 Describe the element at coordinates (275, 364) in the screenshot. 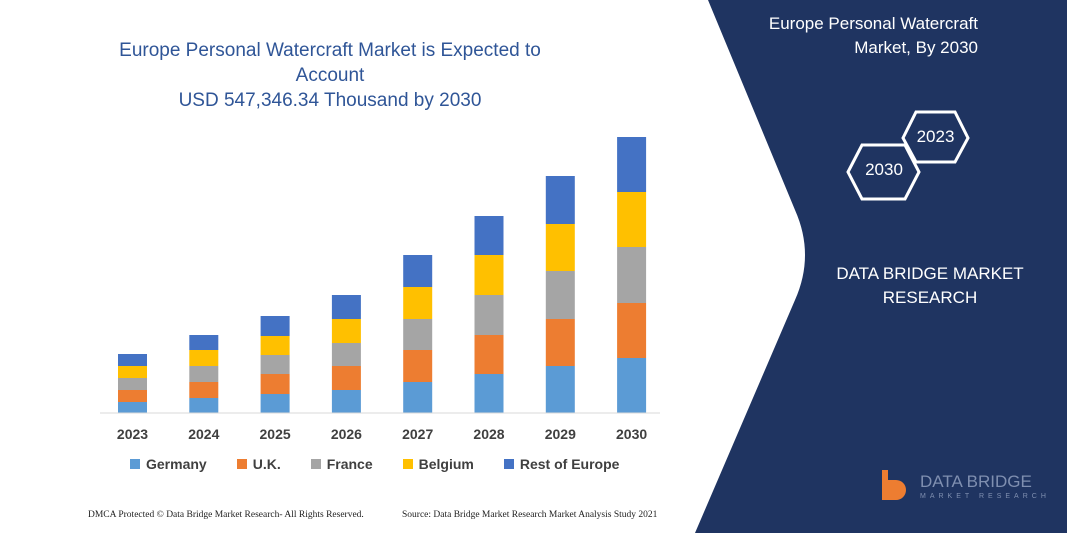

I see `bar-2025-france` at that location.